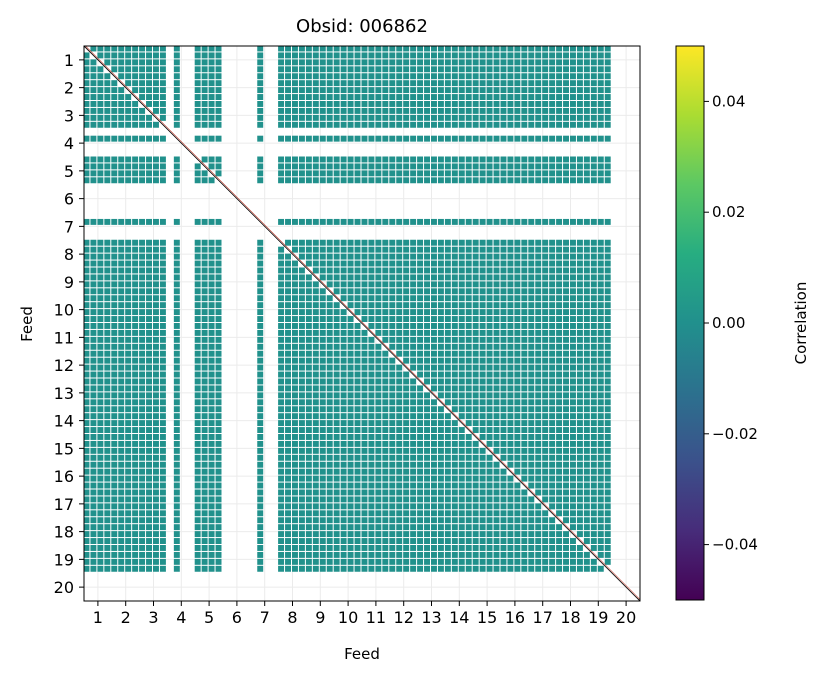 The width and height of the screenshot is (825, 678). Describe the element at coordinates (64, 559) in the screenshot. I see `y-tick-label: 19` at that location.